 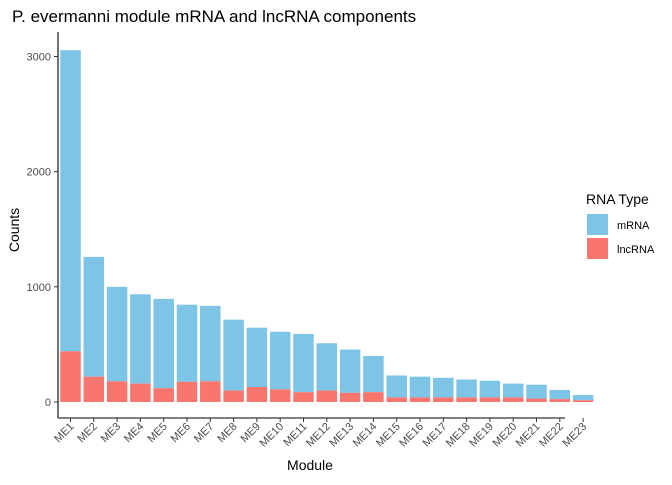 I want to click on x-tick-label: ME8, so click(x=227, y=433).